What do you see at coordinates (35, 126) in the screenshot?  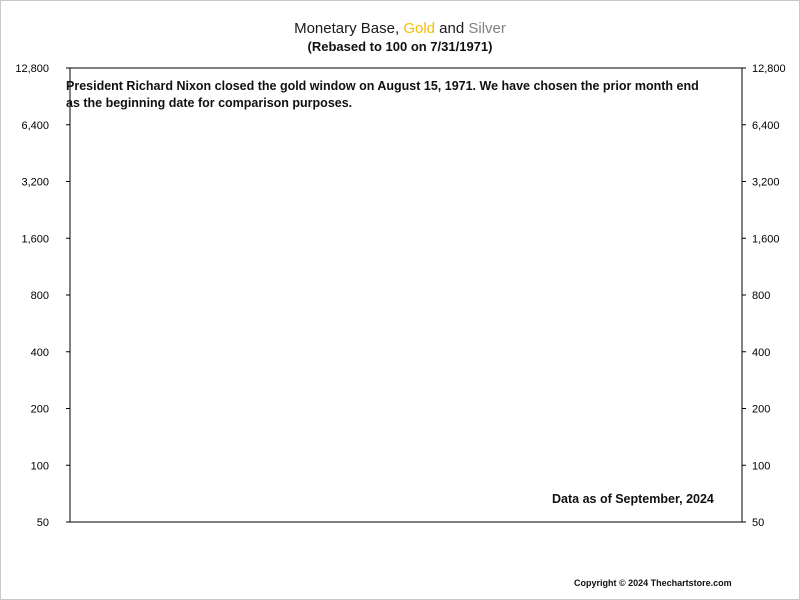 I see `y-tick-label-left: 6,400` at bounding box center [35, 126].